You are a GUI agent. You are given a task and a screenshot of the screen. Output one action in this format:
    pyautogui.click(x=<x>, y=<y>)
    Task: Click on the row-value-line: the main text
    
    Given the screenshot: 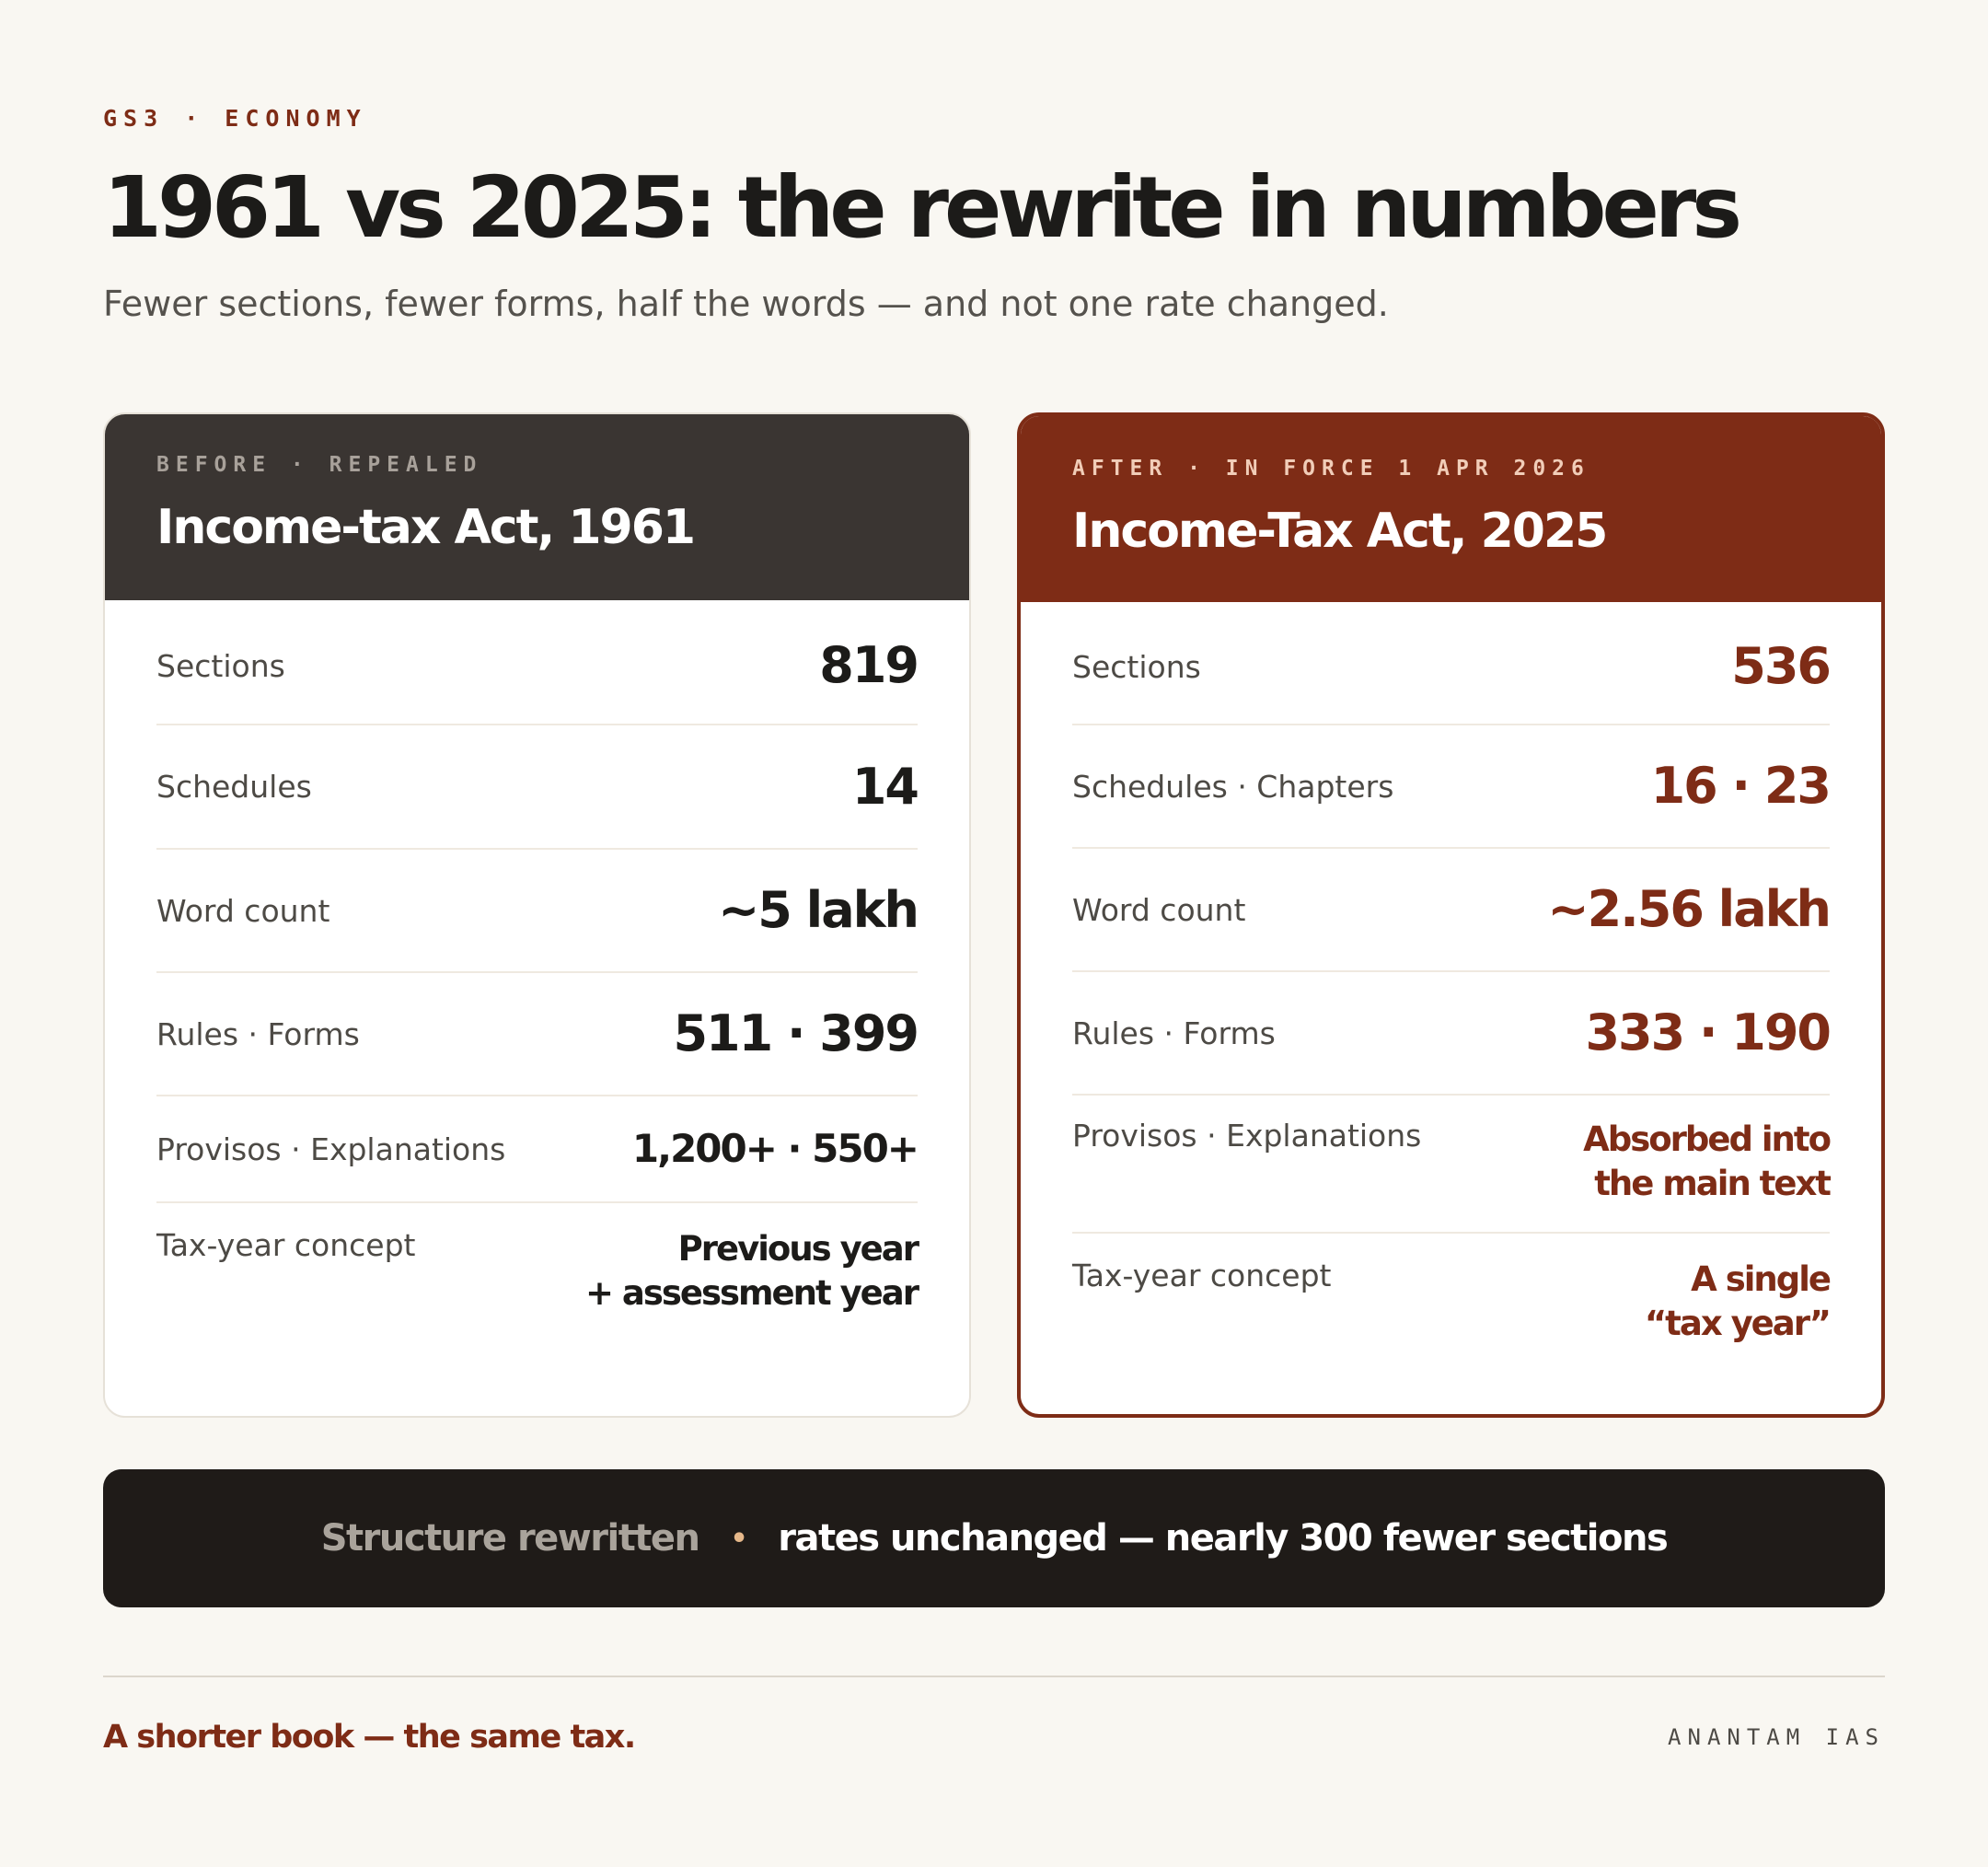 What is the action you would take?
    pyautogui.click(x=1713, y=1183)
    